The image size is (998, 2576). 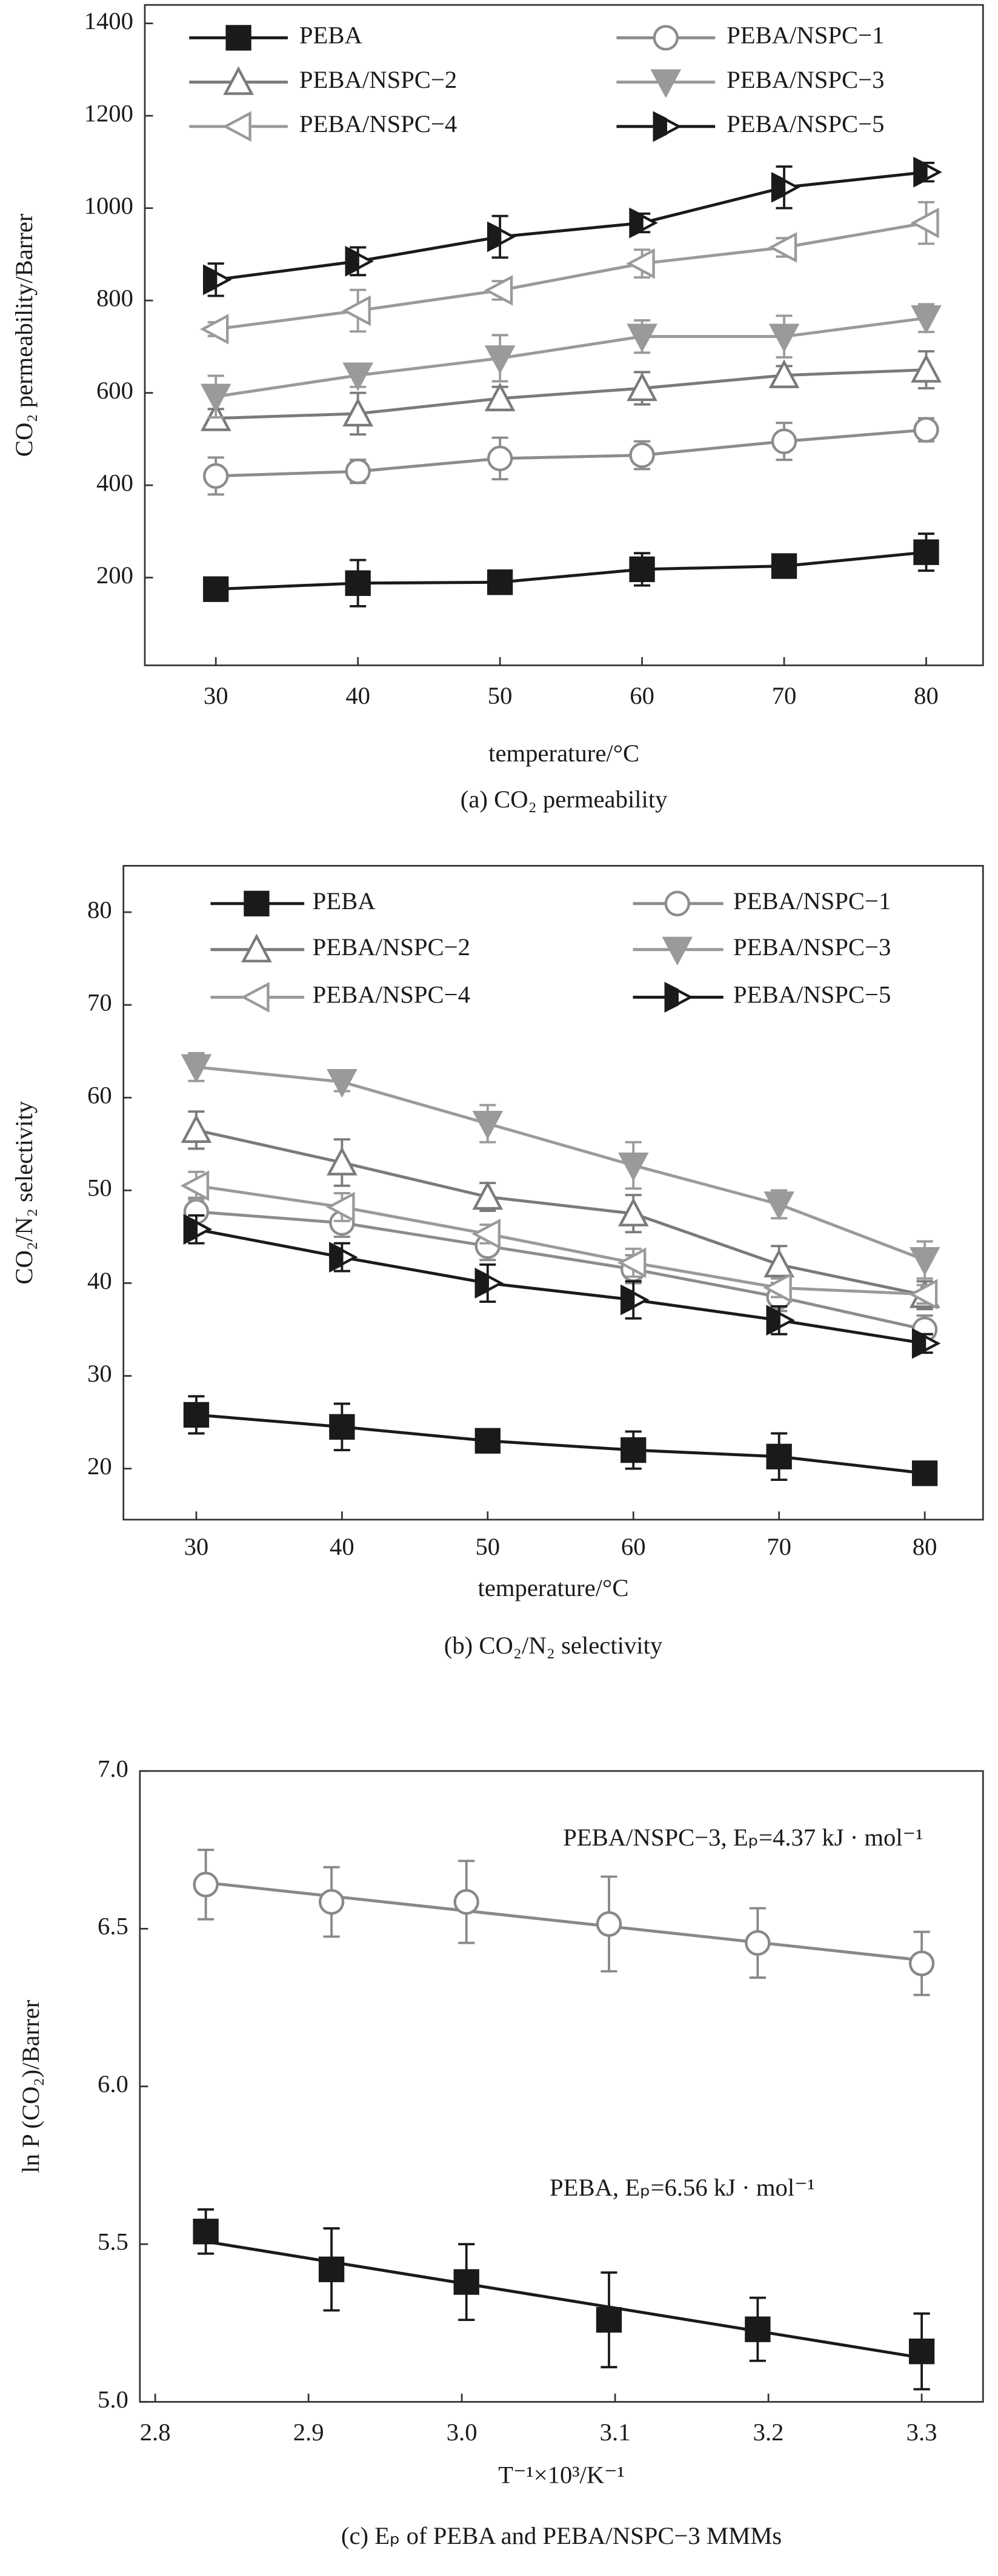 I want to click on y-tick-label: 40, so click(x=99, y=1280).